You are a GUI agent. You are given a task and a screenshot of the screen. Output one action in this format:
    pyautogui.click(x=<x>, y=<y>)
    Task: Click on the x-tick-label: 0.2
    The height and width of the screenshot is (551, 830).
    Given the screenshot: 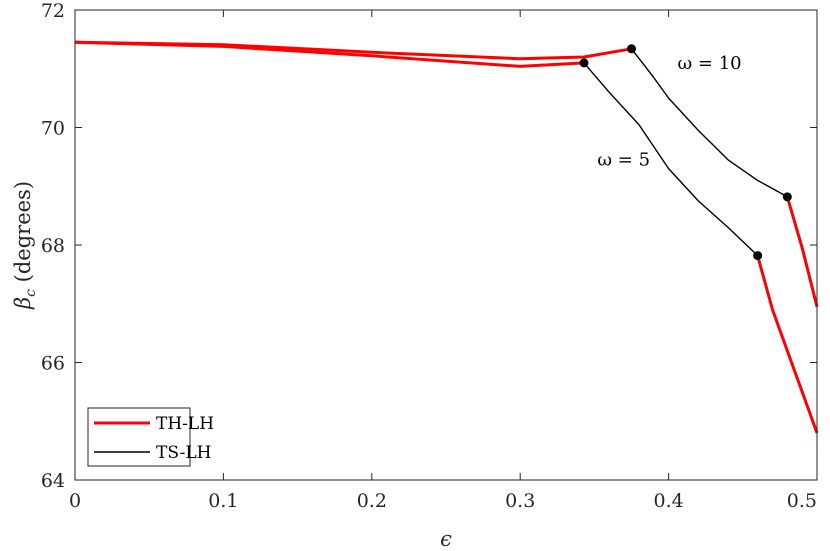 What is the action you would take?
    pyautogui.click(x=372, y=501)
    